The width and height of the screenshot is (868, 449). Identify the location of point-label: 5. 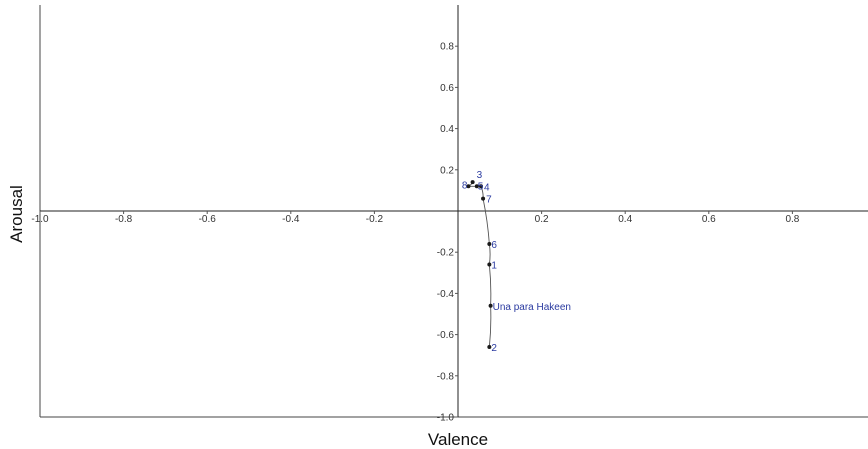
(481, 186).